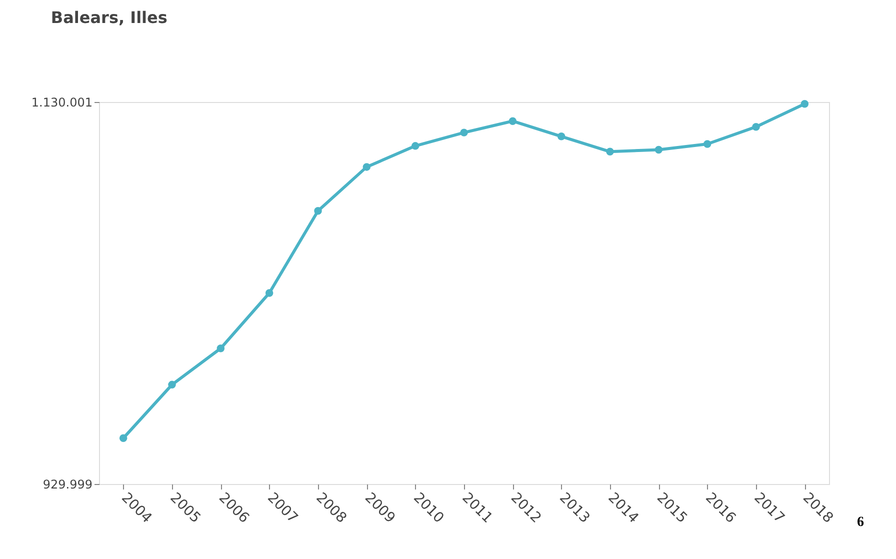  What do you see at coordinates (67, 485) in the screenshot?
I see `y-tick-label: 929.999` at bounding box center [67, 485].